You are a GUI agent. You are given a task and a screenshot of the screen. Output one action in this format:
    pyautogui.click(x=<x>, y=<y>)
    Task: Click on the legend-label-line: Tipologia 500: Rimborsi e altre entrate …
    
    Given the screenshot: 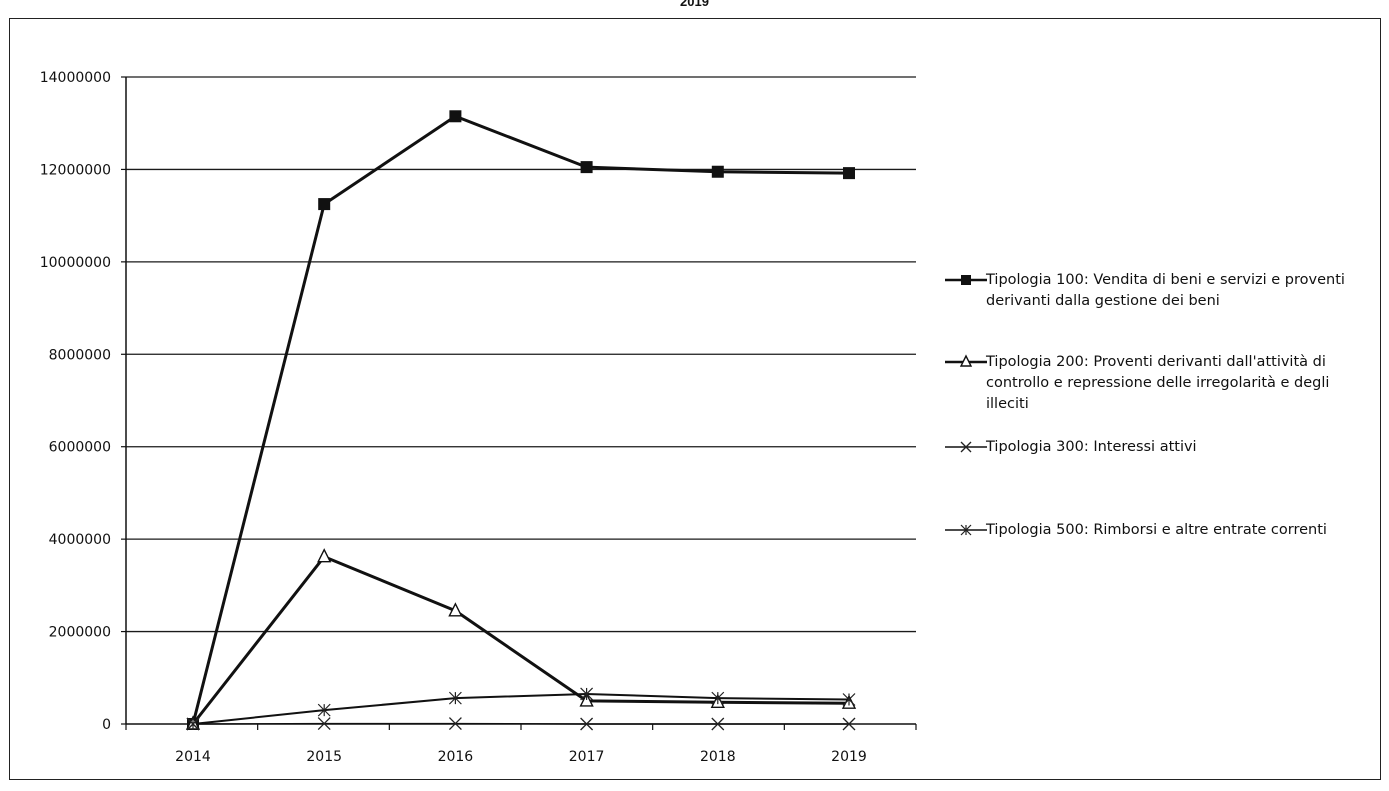 What is the action you would take?
    pyautogui.click(x=1156, y=530)
    